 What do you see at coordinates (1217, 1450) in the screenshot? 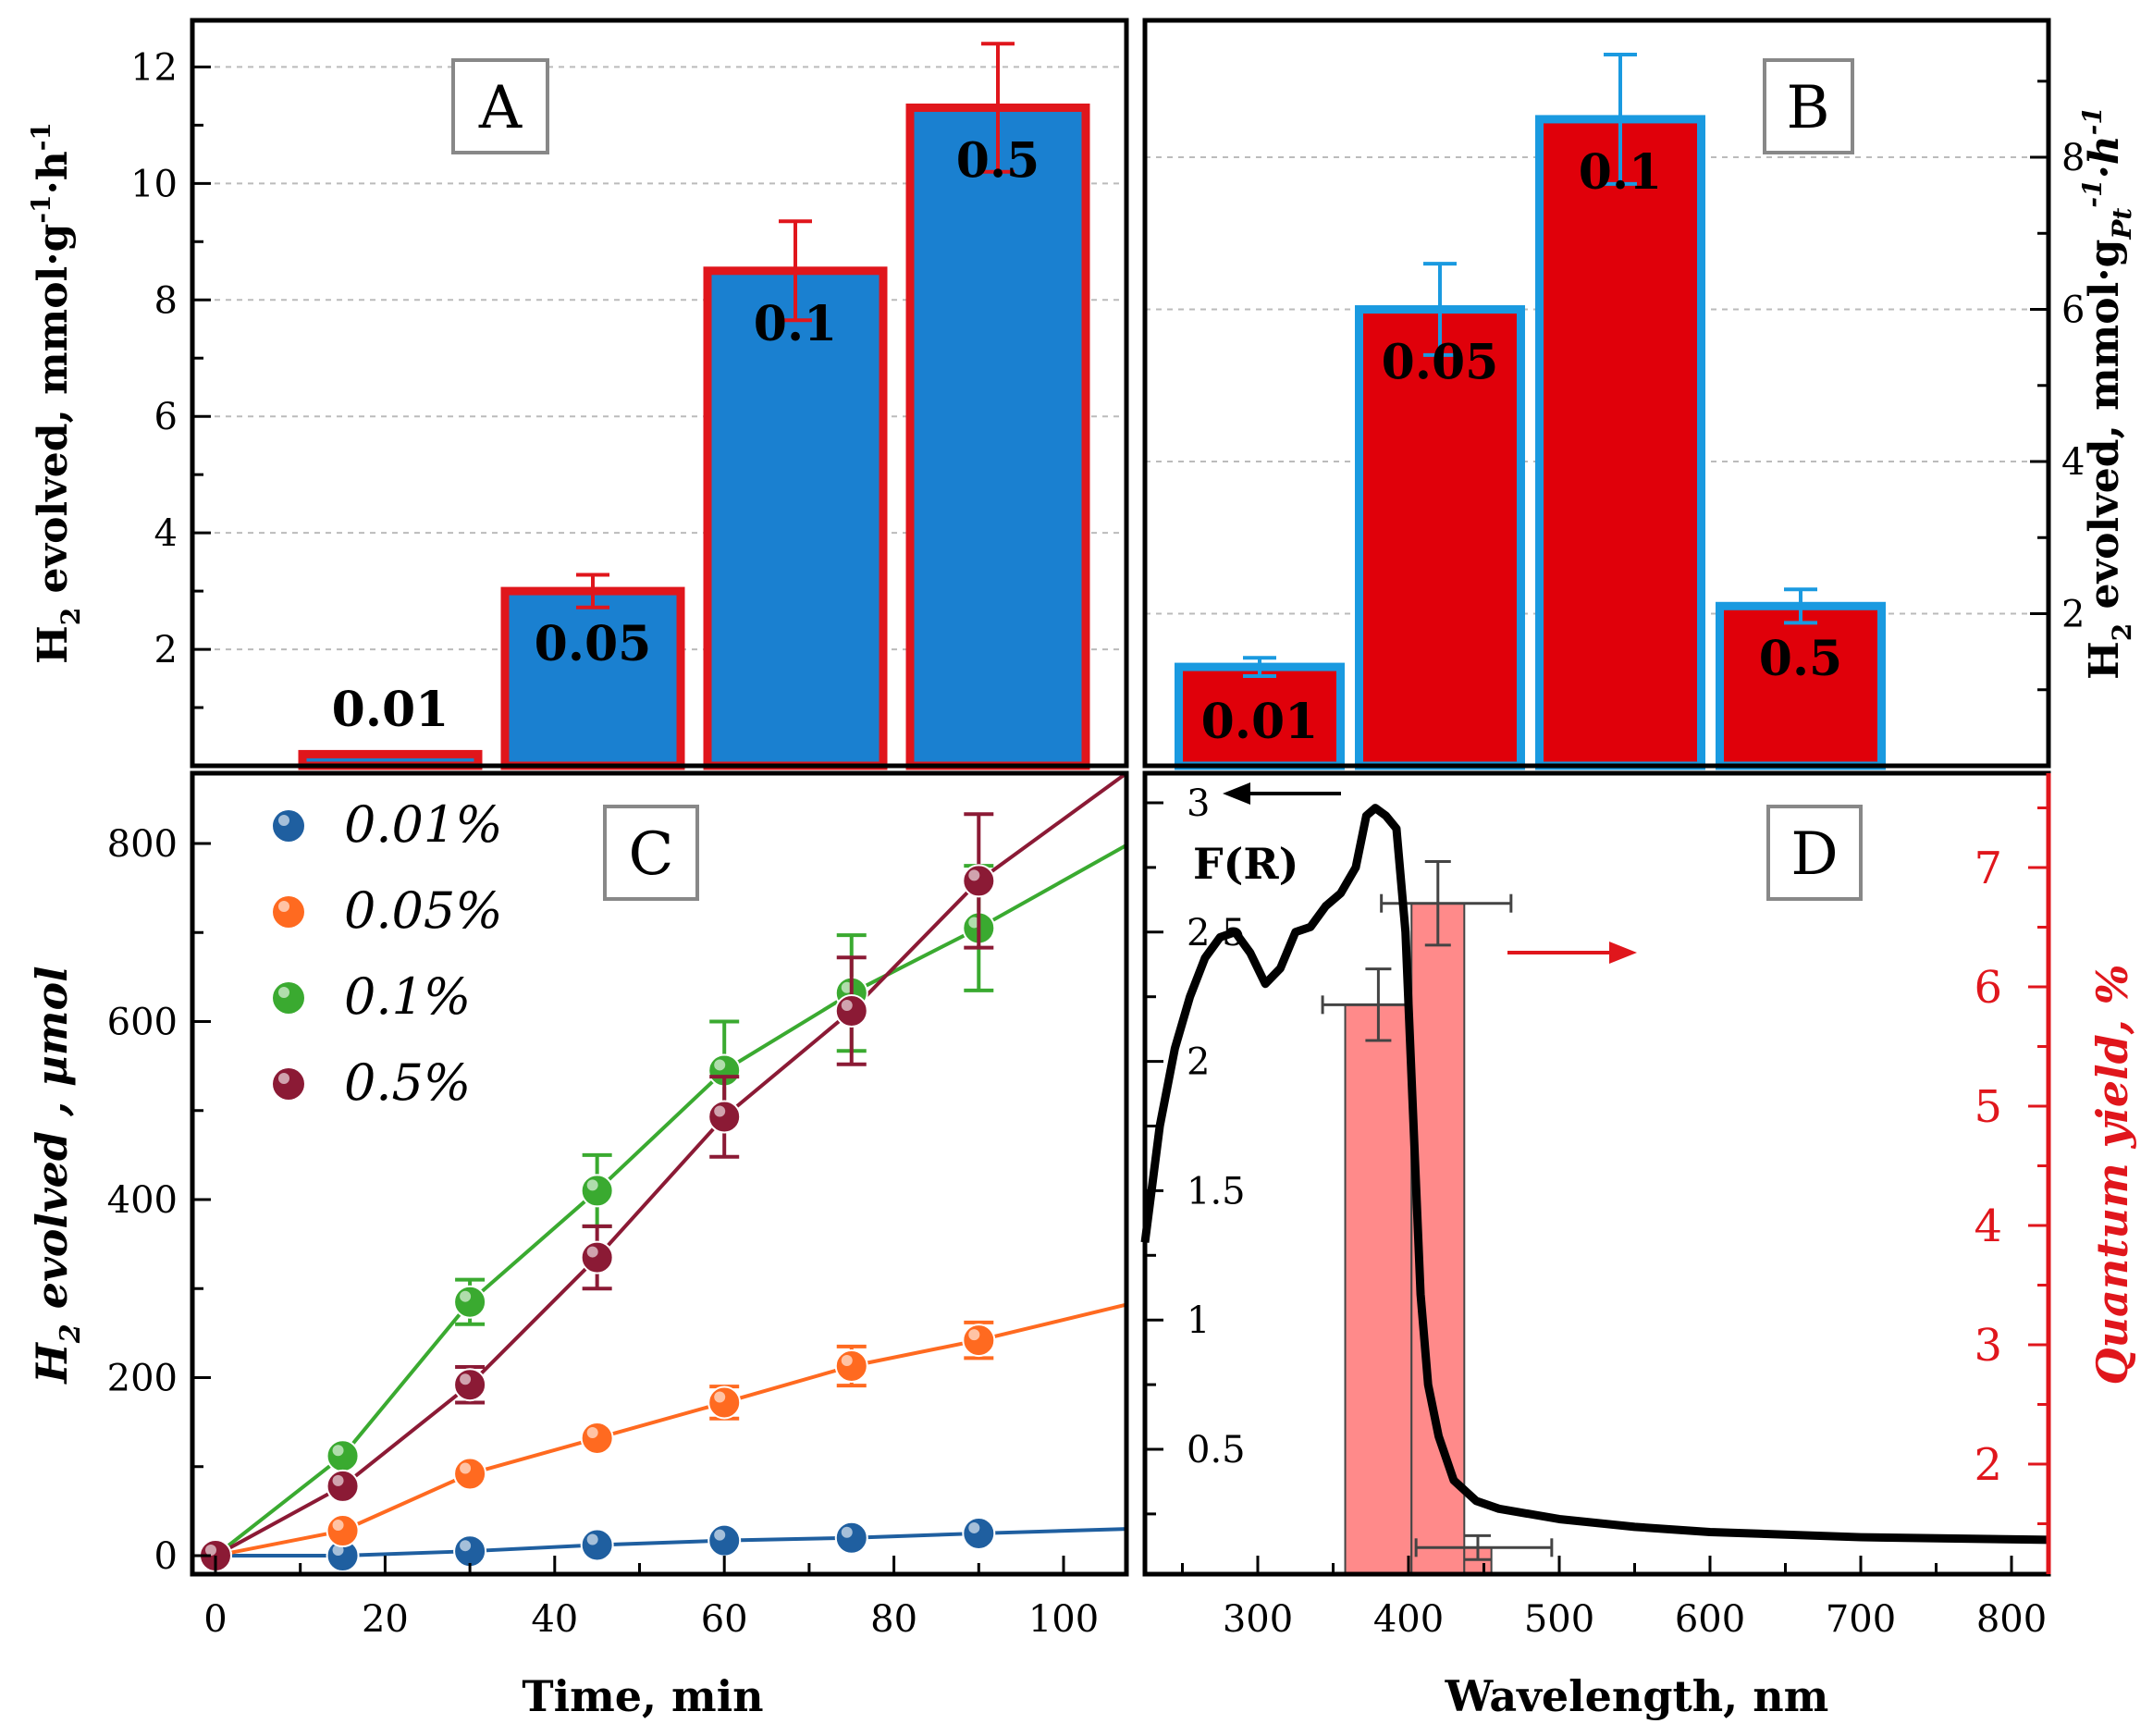
I see `y-left-tick-label: 0.5` at bounding box center [1217, 1450].